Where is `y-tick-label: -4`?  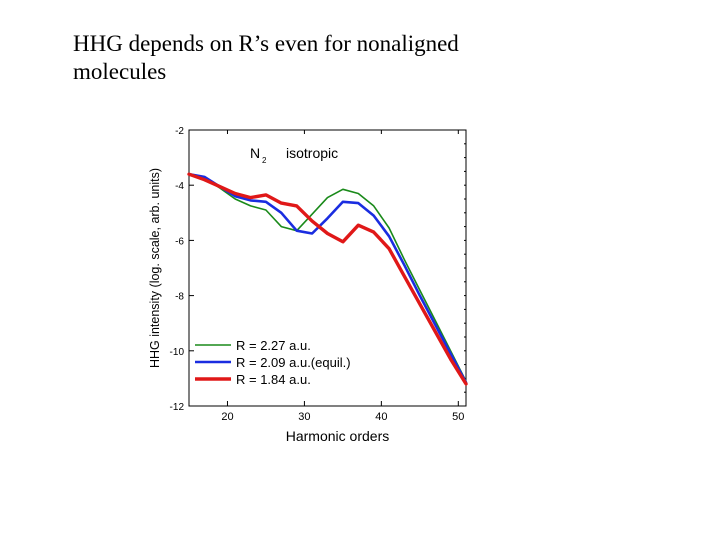 y-tick-label: -4 is located at coordinates (179, 186).